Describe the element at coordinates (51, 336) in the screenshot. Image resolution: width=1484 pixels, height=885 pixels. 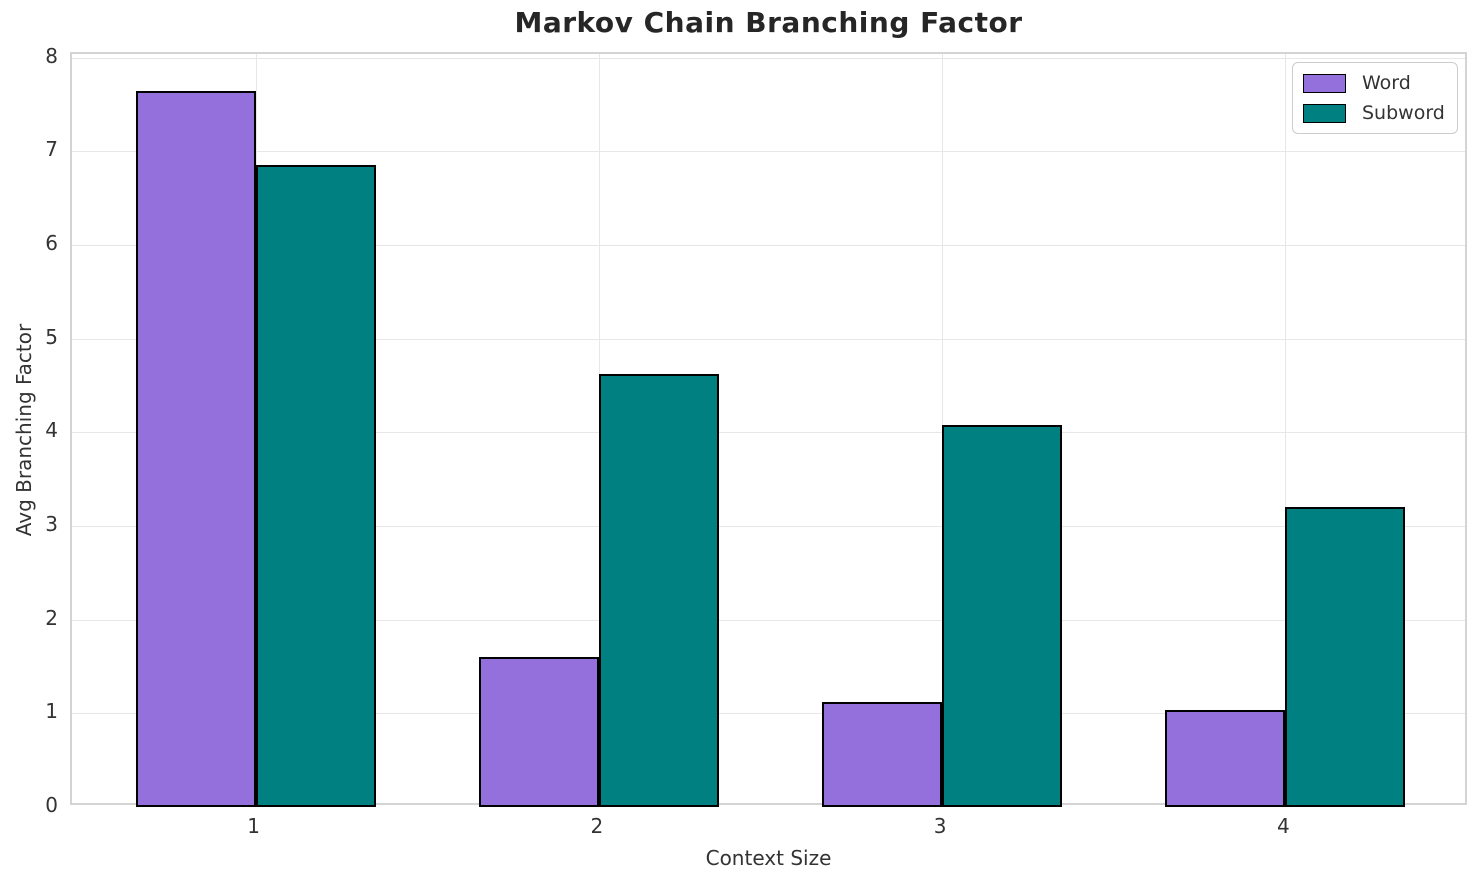
I see `y-tick-label-5: 5` at that location.